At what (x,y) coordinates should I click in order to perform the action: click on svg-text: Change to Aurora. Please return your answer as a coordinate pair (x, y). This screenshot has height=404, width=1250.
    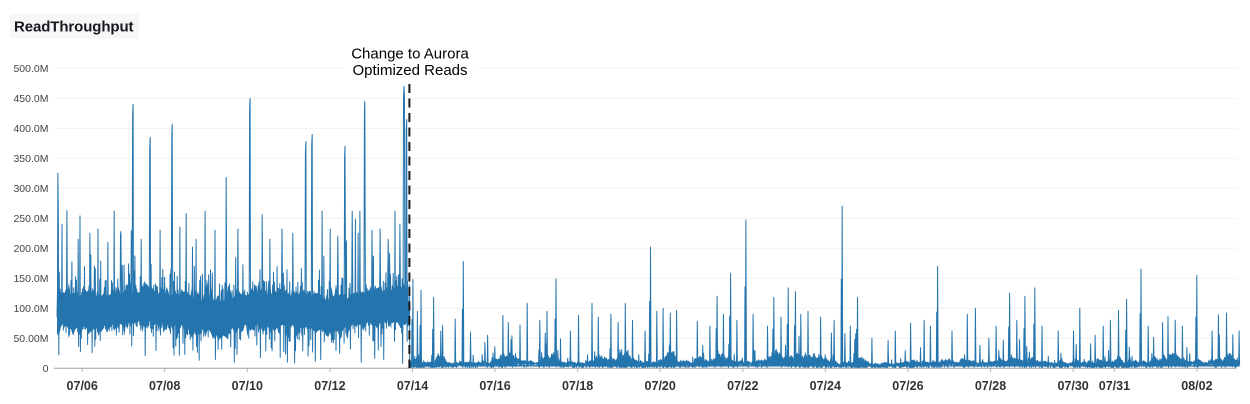
    Looking at the image, I should click on (410, 53).